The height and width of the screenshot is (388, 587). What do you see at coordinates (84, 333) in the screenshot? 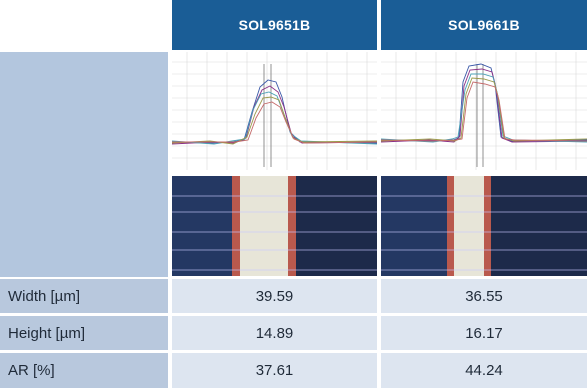
I see `row-label-height: Height [µm]` at bounding box center [84, 333].